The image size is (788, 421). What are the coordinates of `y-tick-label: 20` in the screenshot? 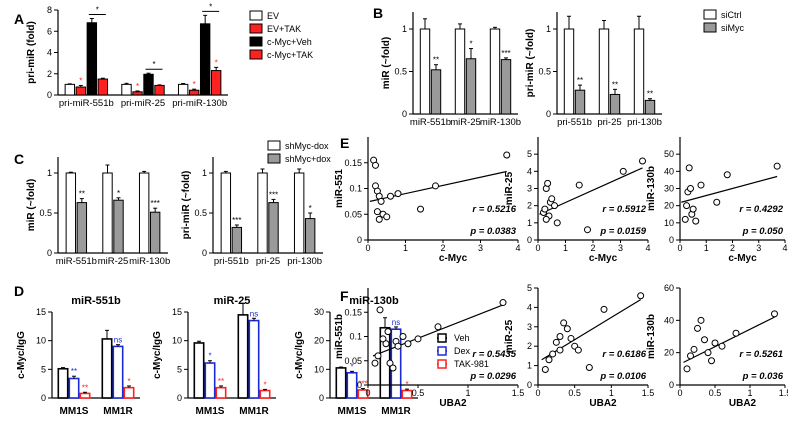 It's located at (669, 353).